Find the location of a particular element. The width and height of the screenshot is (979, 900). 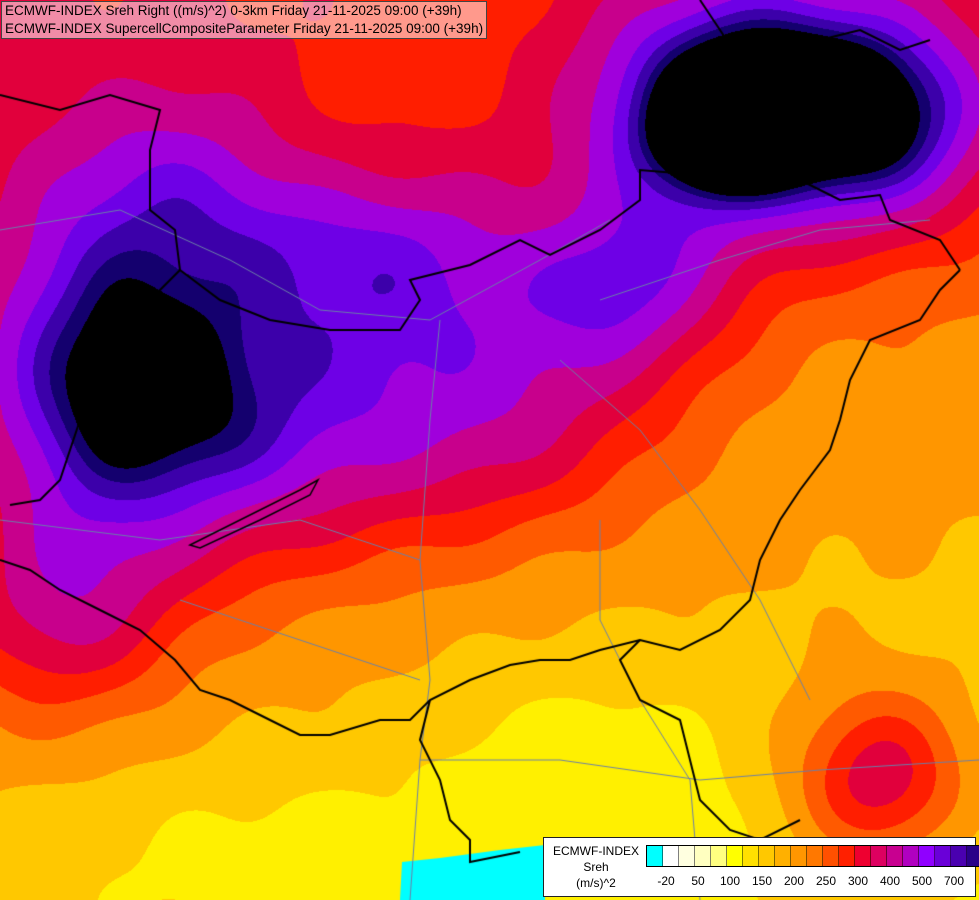

legend-tick: 100 is located at coordinates (730, 881).